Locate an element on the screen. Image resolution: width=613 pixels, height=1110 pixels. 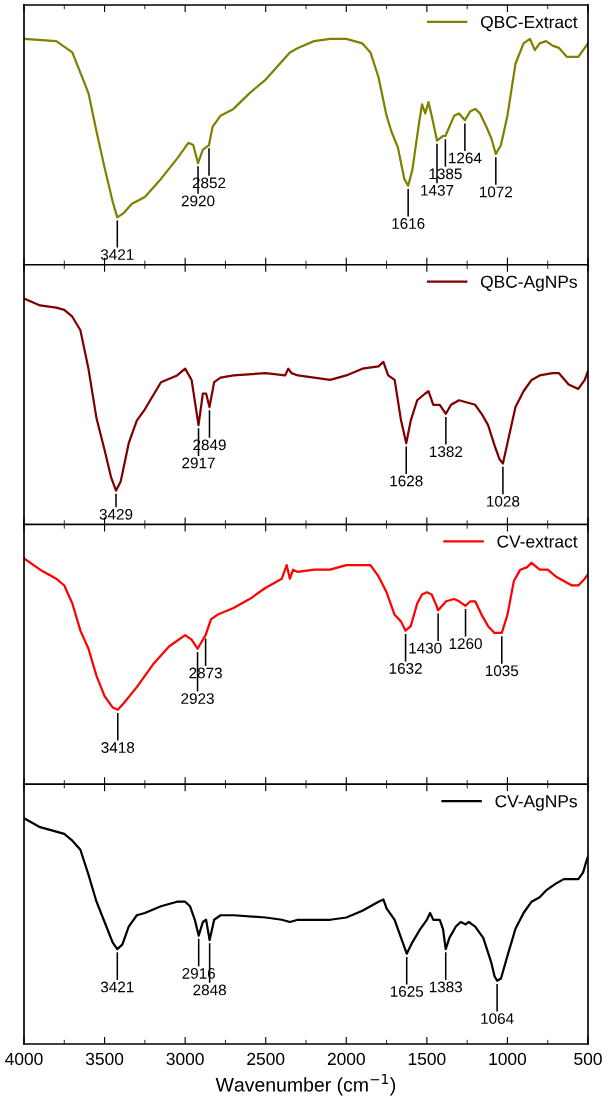
x-tick-label: 1500 is located at coordinates (427, 1059).